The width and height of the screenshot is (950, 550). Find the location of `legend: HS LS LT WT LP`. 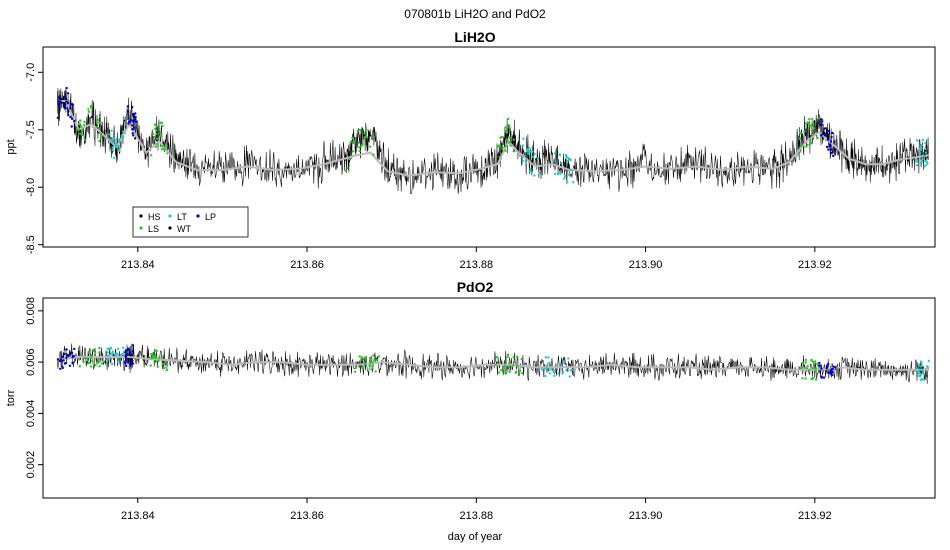

legend: HS LS LT WT LP is located at coordinates (190, 222).